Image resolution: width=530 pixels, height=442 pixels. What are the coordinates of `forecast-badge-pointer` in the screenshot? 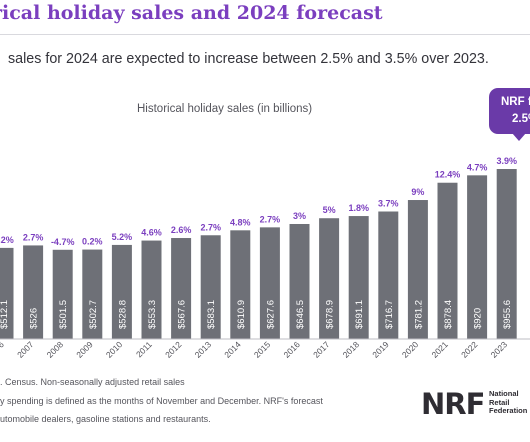 It's located at (519, 137).